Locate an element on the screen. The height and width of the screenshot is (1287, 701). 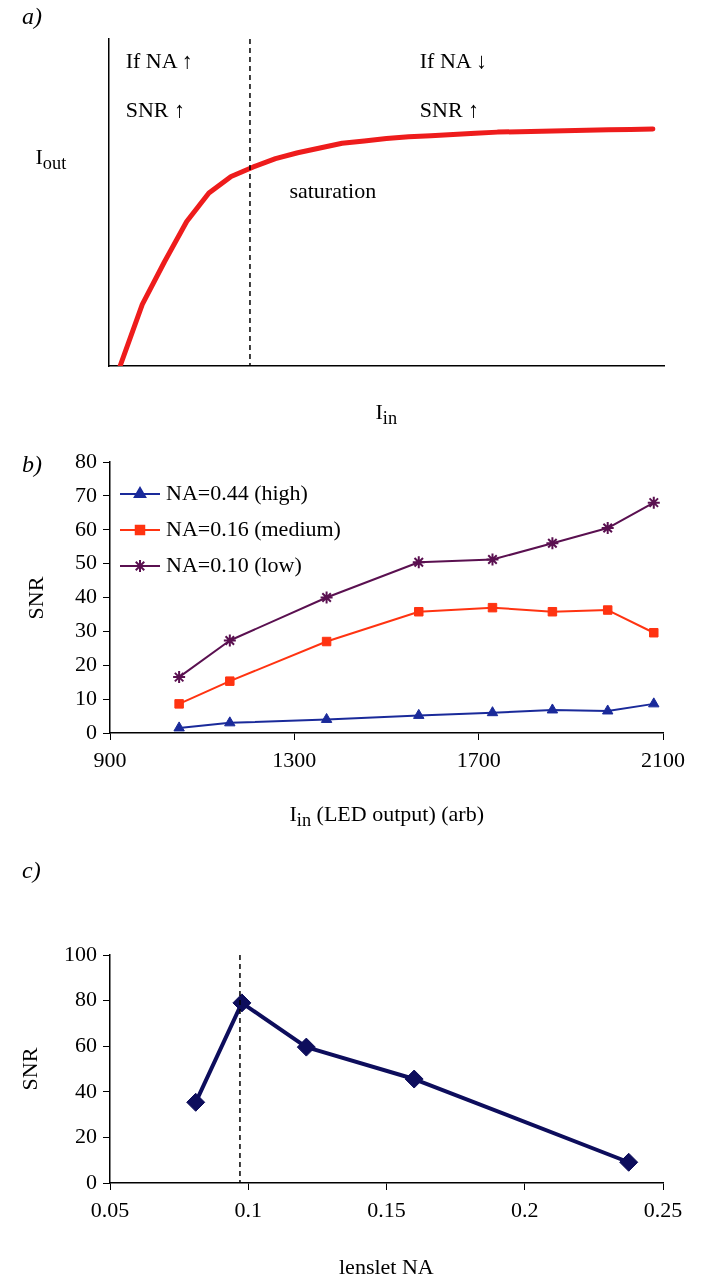
y-axis-title: I$_{out}$ is located at coordinates (51, 159).